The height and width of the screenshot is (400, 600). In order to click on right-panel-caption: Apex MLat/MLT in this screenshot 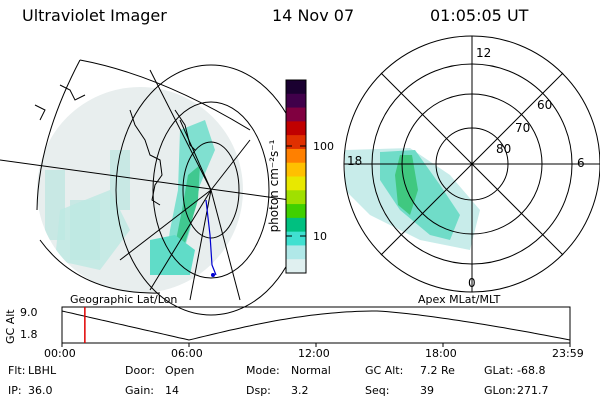, I will do `click(459, 299)`.